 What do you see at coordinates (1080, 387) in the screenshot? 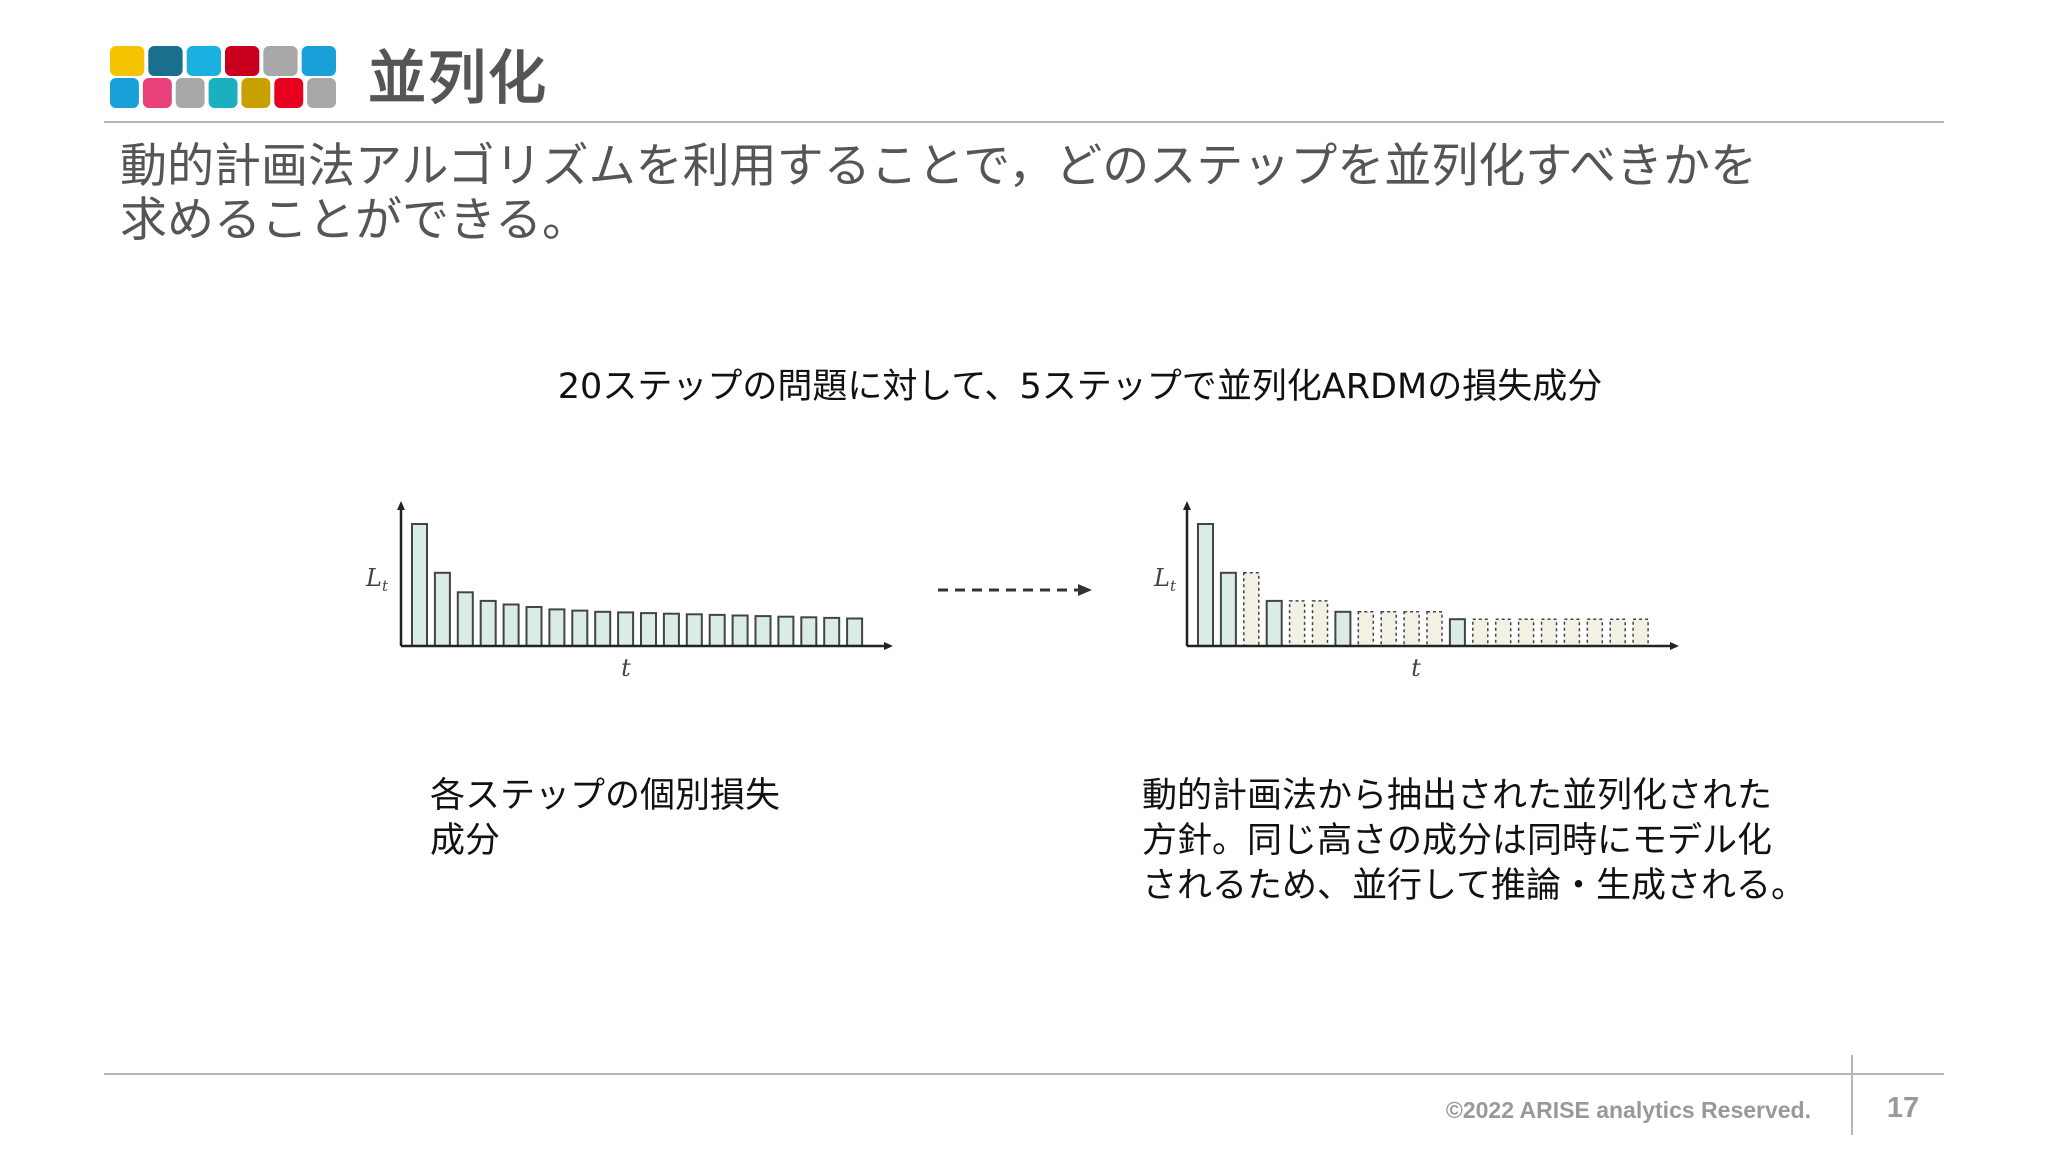
I see `figure-caption: 20ステップの問題に対して、5ステップで並列化ARDMの損失成分` at bounding box center [1080, 387].